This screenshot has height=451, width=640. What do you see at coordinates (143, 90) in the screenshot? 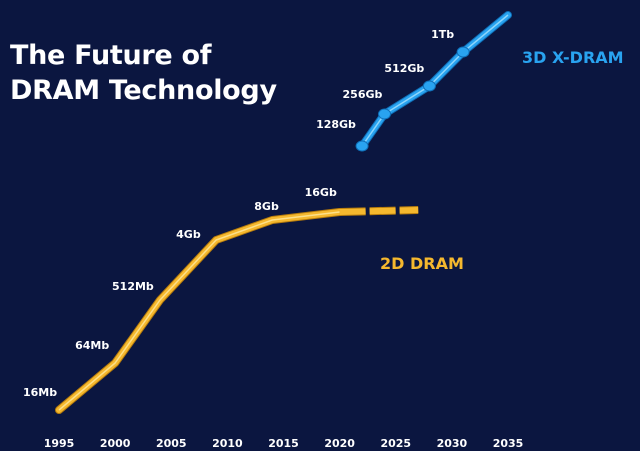
I see `title-line-2: DRAM Technology` at bounding box center [143, 90].